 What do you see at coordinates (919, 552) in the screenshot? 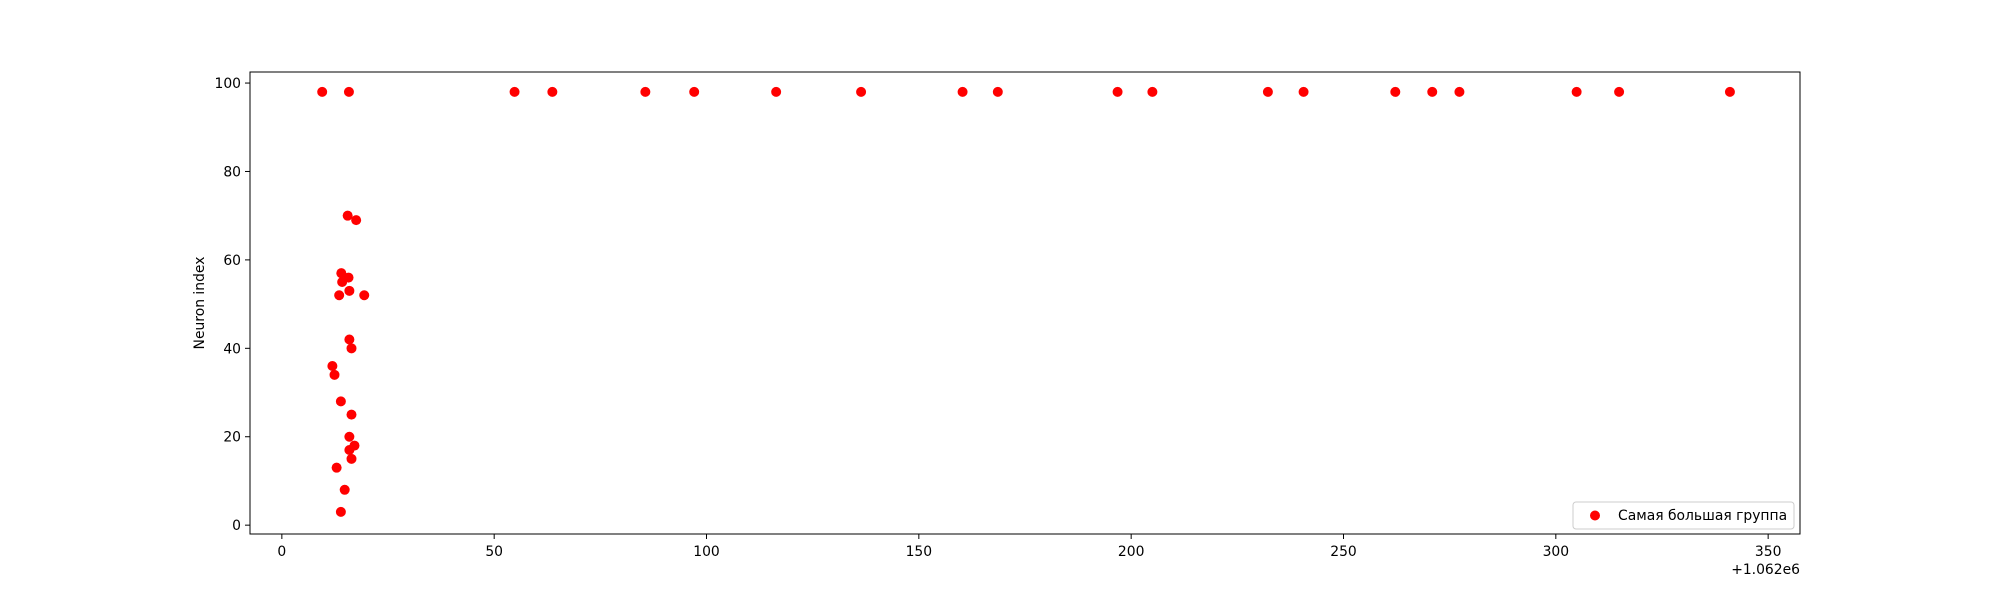
I see `x-tick-label: 150` at bounding box center [919, 552].